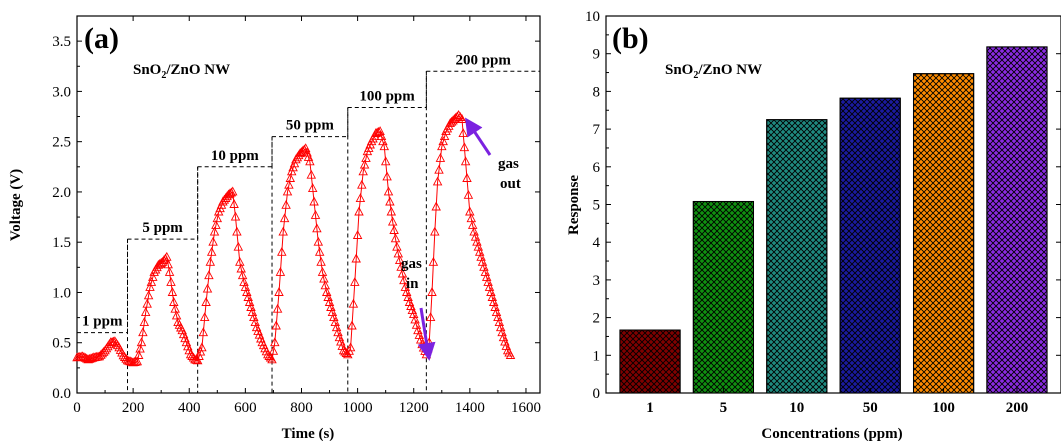 This screenshot has height=441, width=1061. What do you see at coordinates (61, 394) in the screenshot?
I see `y-tick-label: 0.0` at bounding box center [61, 394].